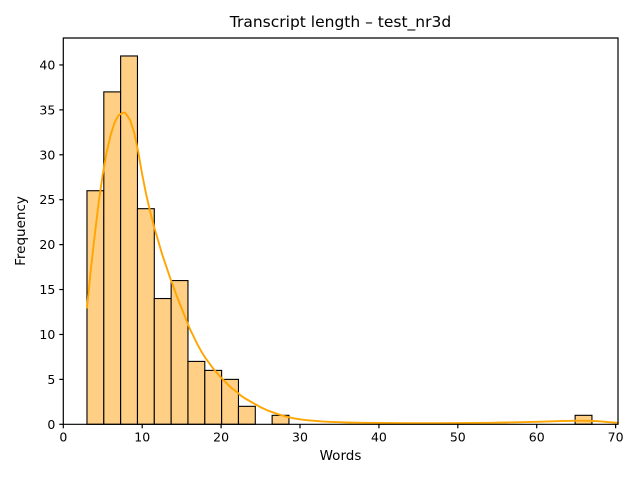  I want to click on x-tick-label: 50, so click(458, 436).